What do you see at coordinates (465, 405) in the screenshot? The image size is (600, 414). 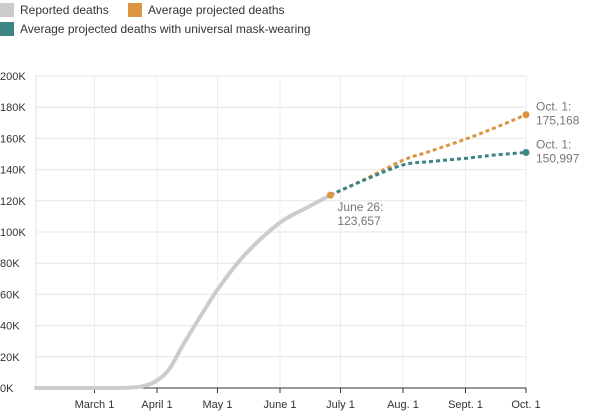 I see `x-tick-label: Sept. 1` at bounding box center [465, 405].